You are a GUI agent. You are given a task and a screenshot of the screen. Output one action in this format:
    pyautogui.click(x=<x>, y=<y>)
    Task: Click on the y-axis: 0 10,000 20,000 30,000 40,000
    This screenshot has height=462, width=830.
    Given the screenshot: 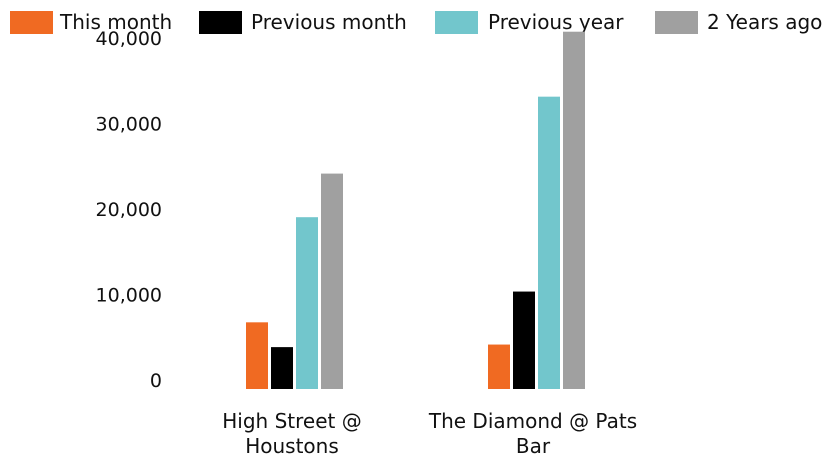 What is the action you would take?
    pyautogui.click(x=129, y=210)
    